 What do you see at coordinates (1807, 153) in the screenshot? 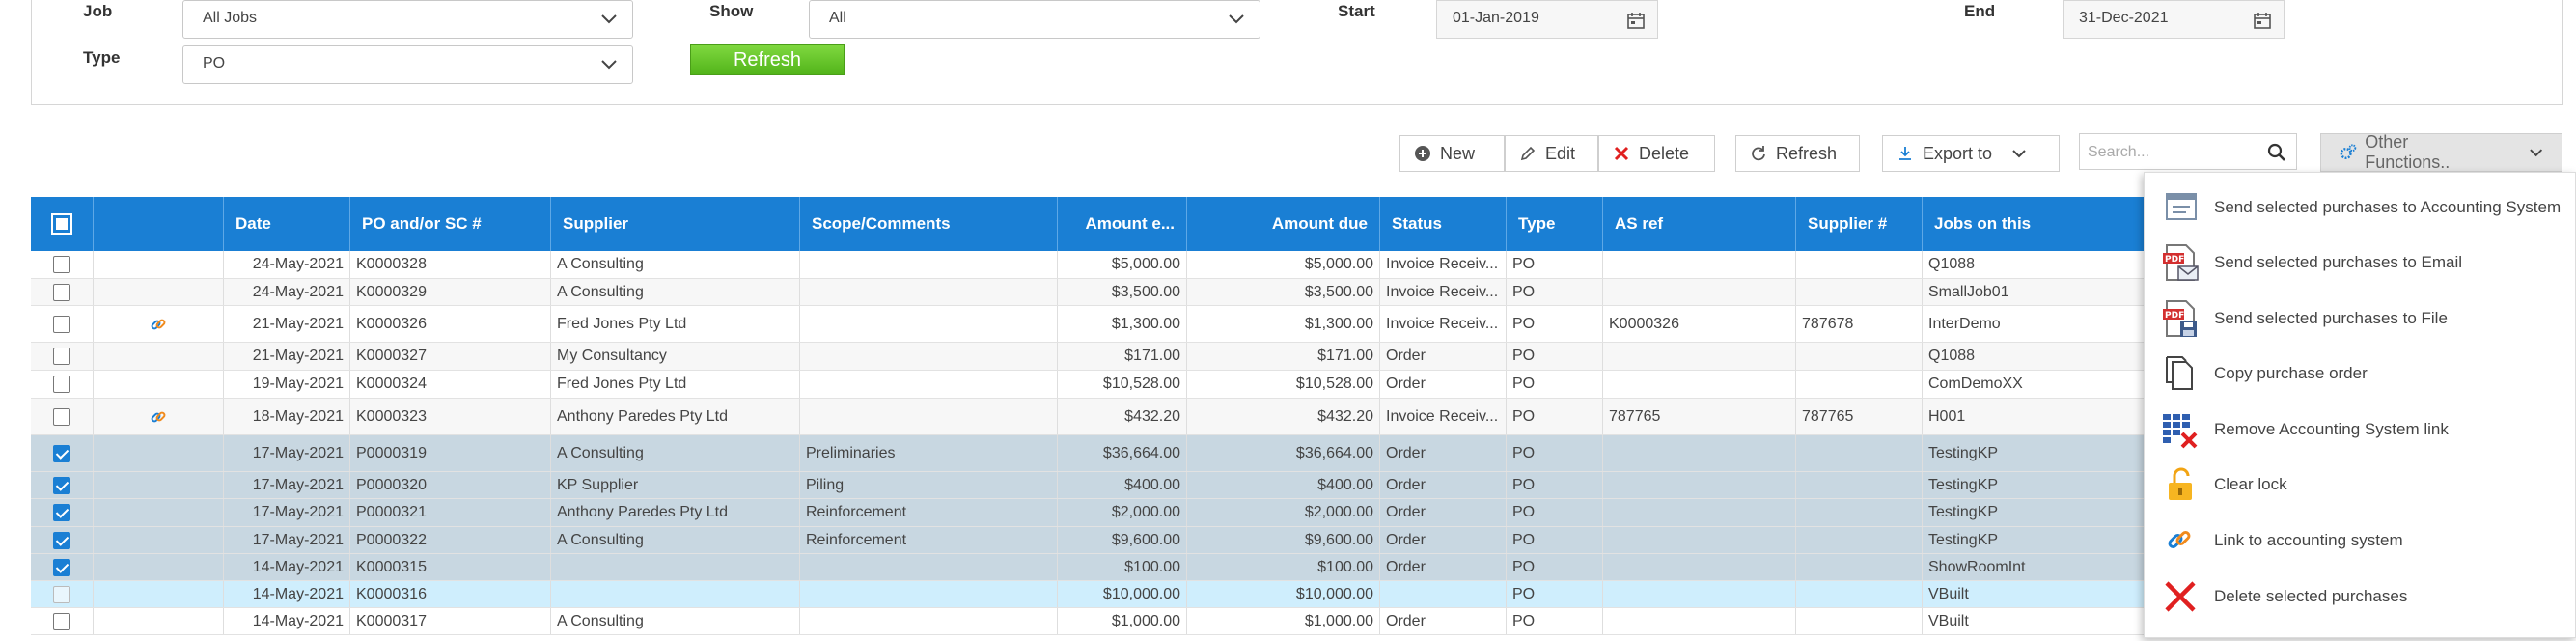
I see `toolbar-refresh-label: Refresh` at bounding box center [1807, 153].